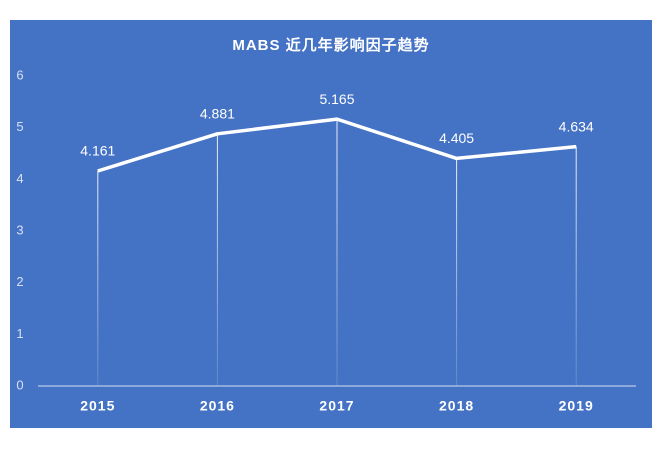  What do you see at coordinates (97, 406) in the screenshot?
I see `x-tick-label: 2015` at bounding box center [97, 406].